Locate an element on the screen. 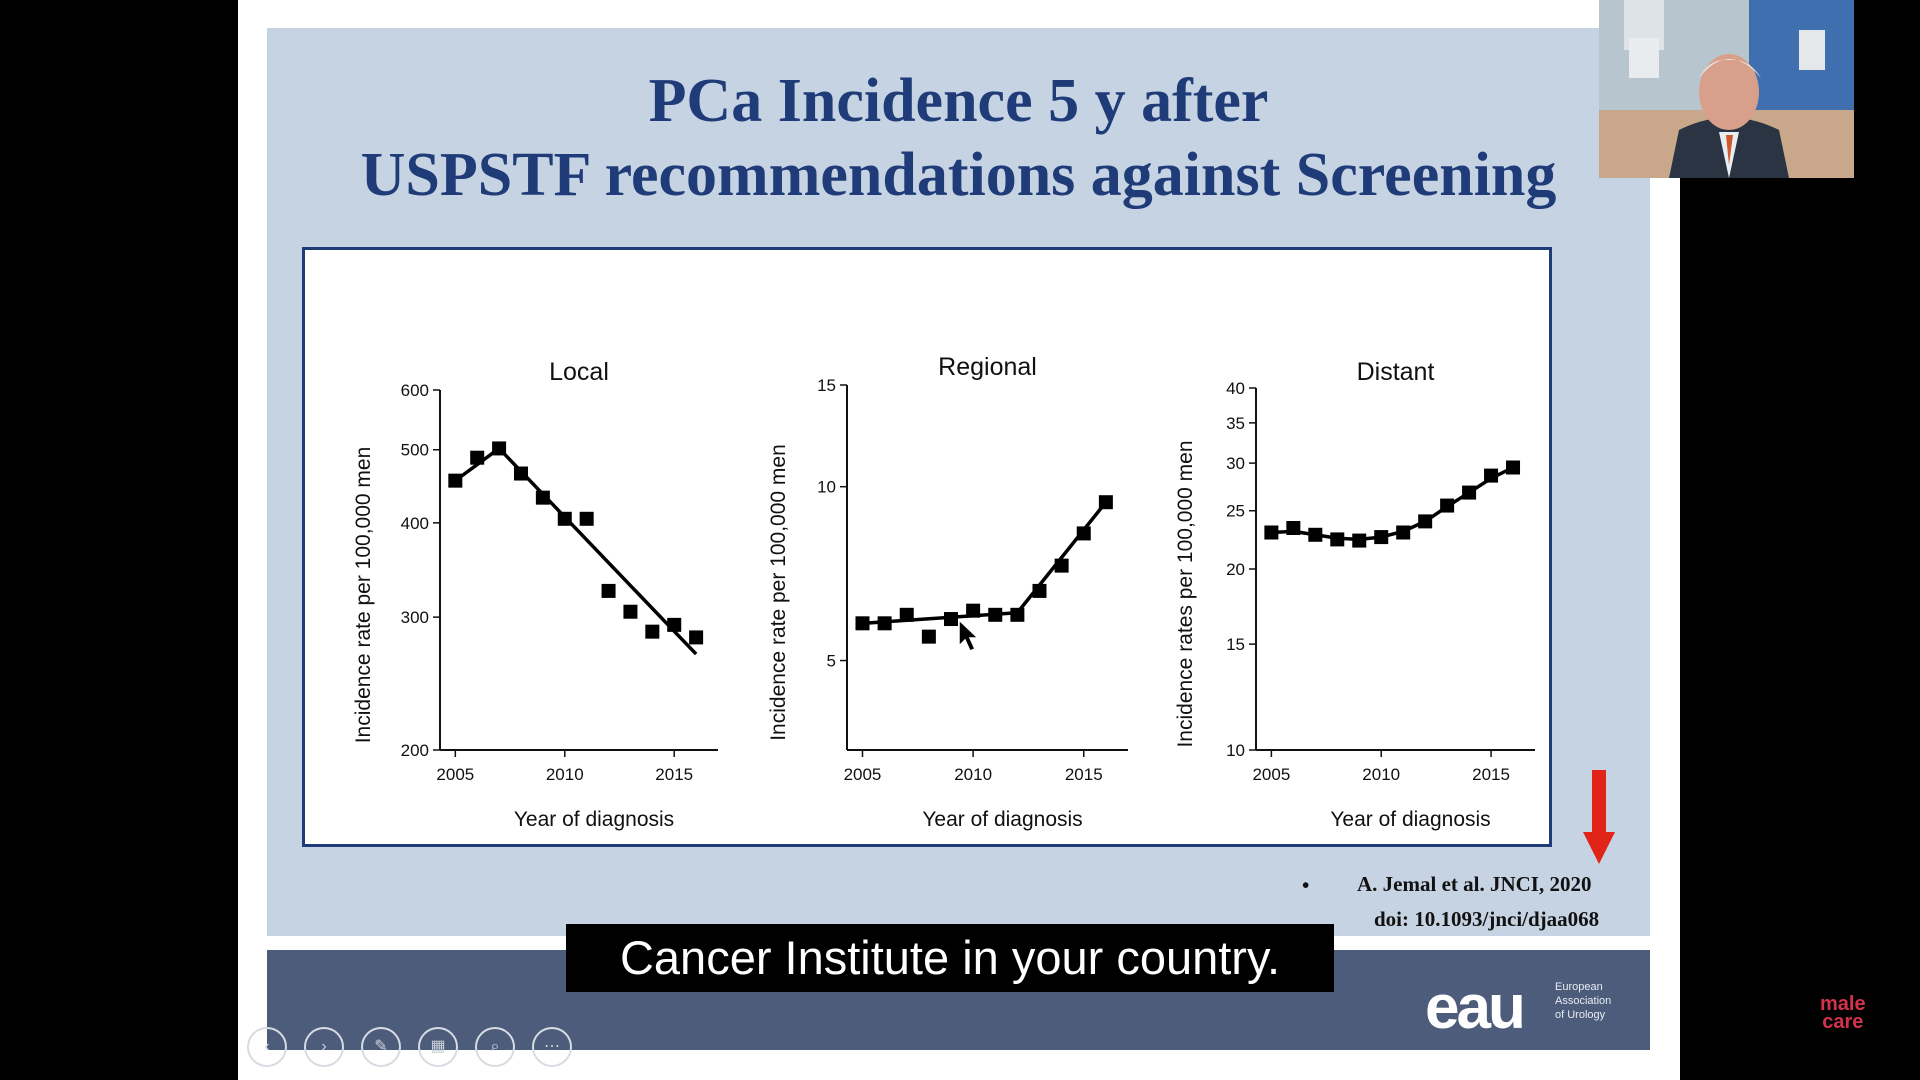 The width and height of the screenshot is (1920, 1080). local-chart-title: Local is located at coordinates (579, 372).